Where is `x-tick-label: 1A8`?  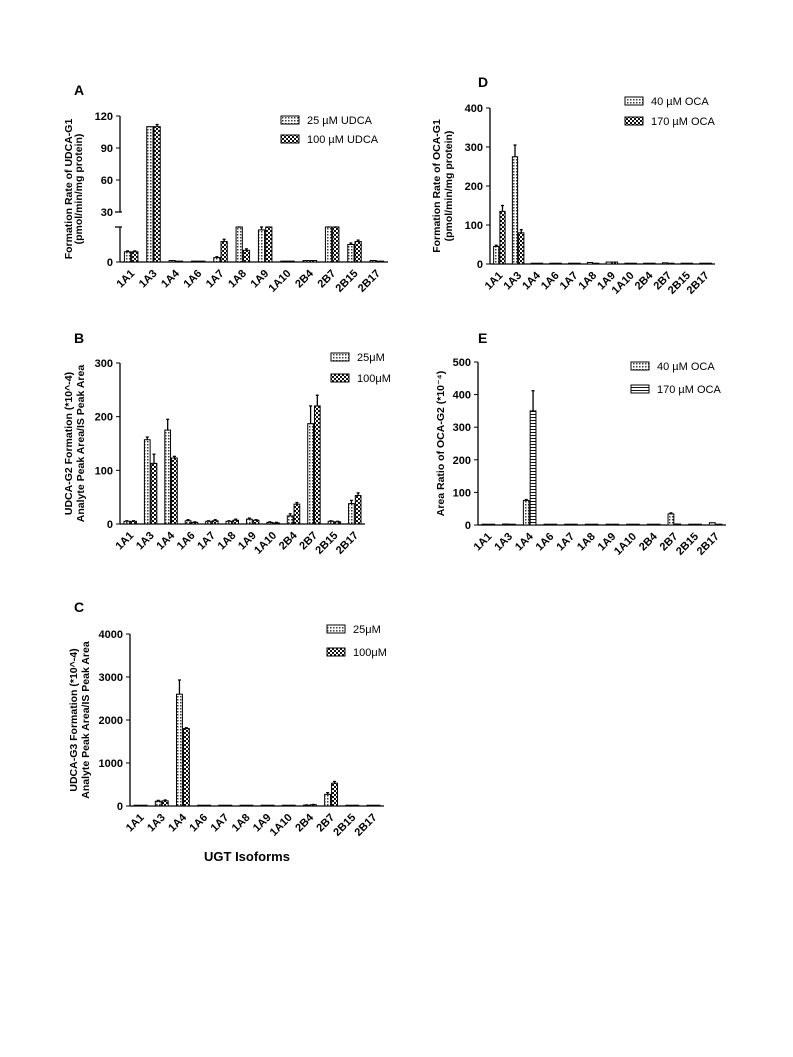
x-tick-label: 1A8 is located at coordinates (586, 542).